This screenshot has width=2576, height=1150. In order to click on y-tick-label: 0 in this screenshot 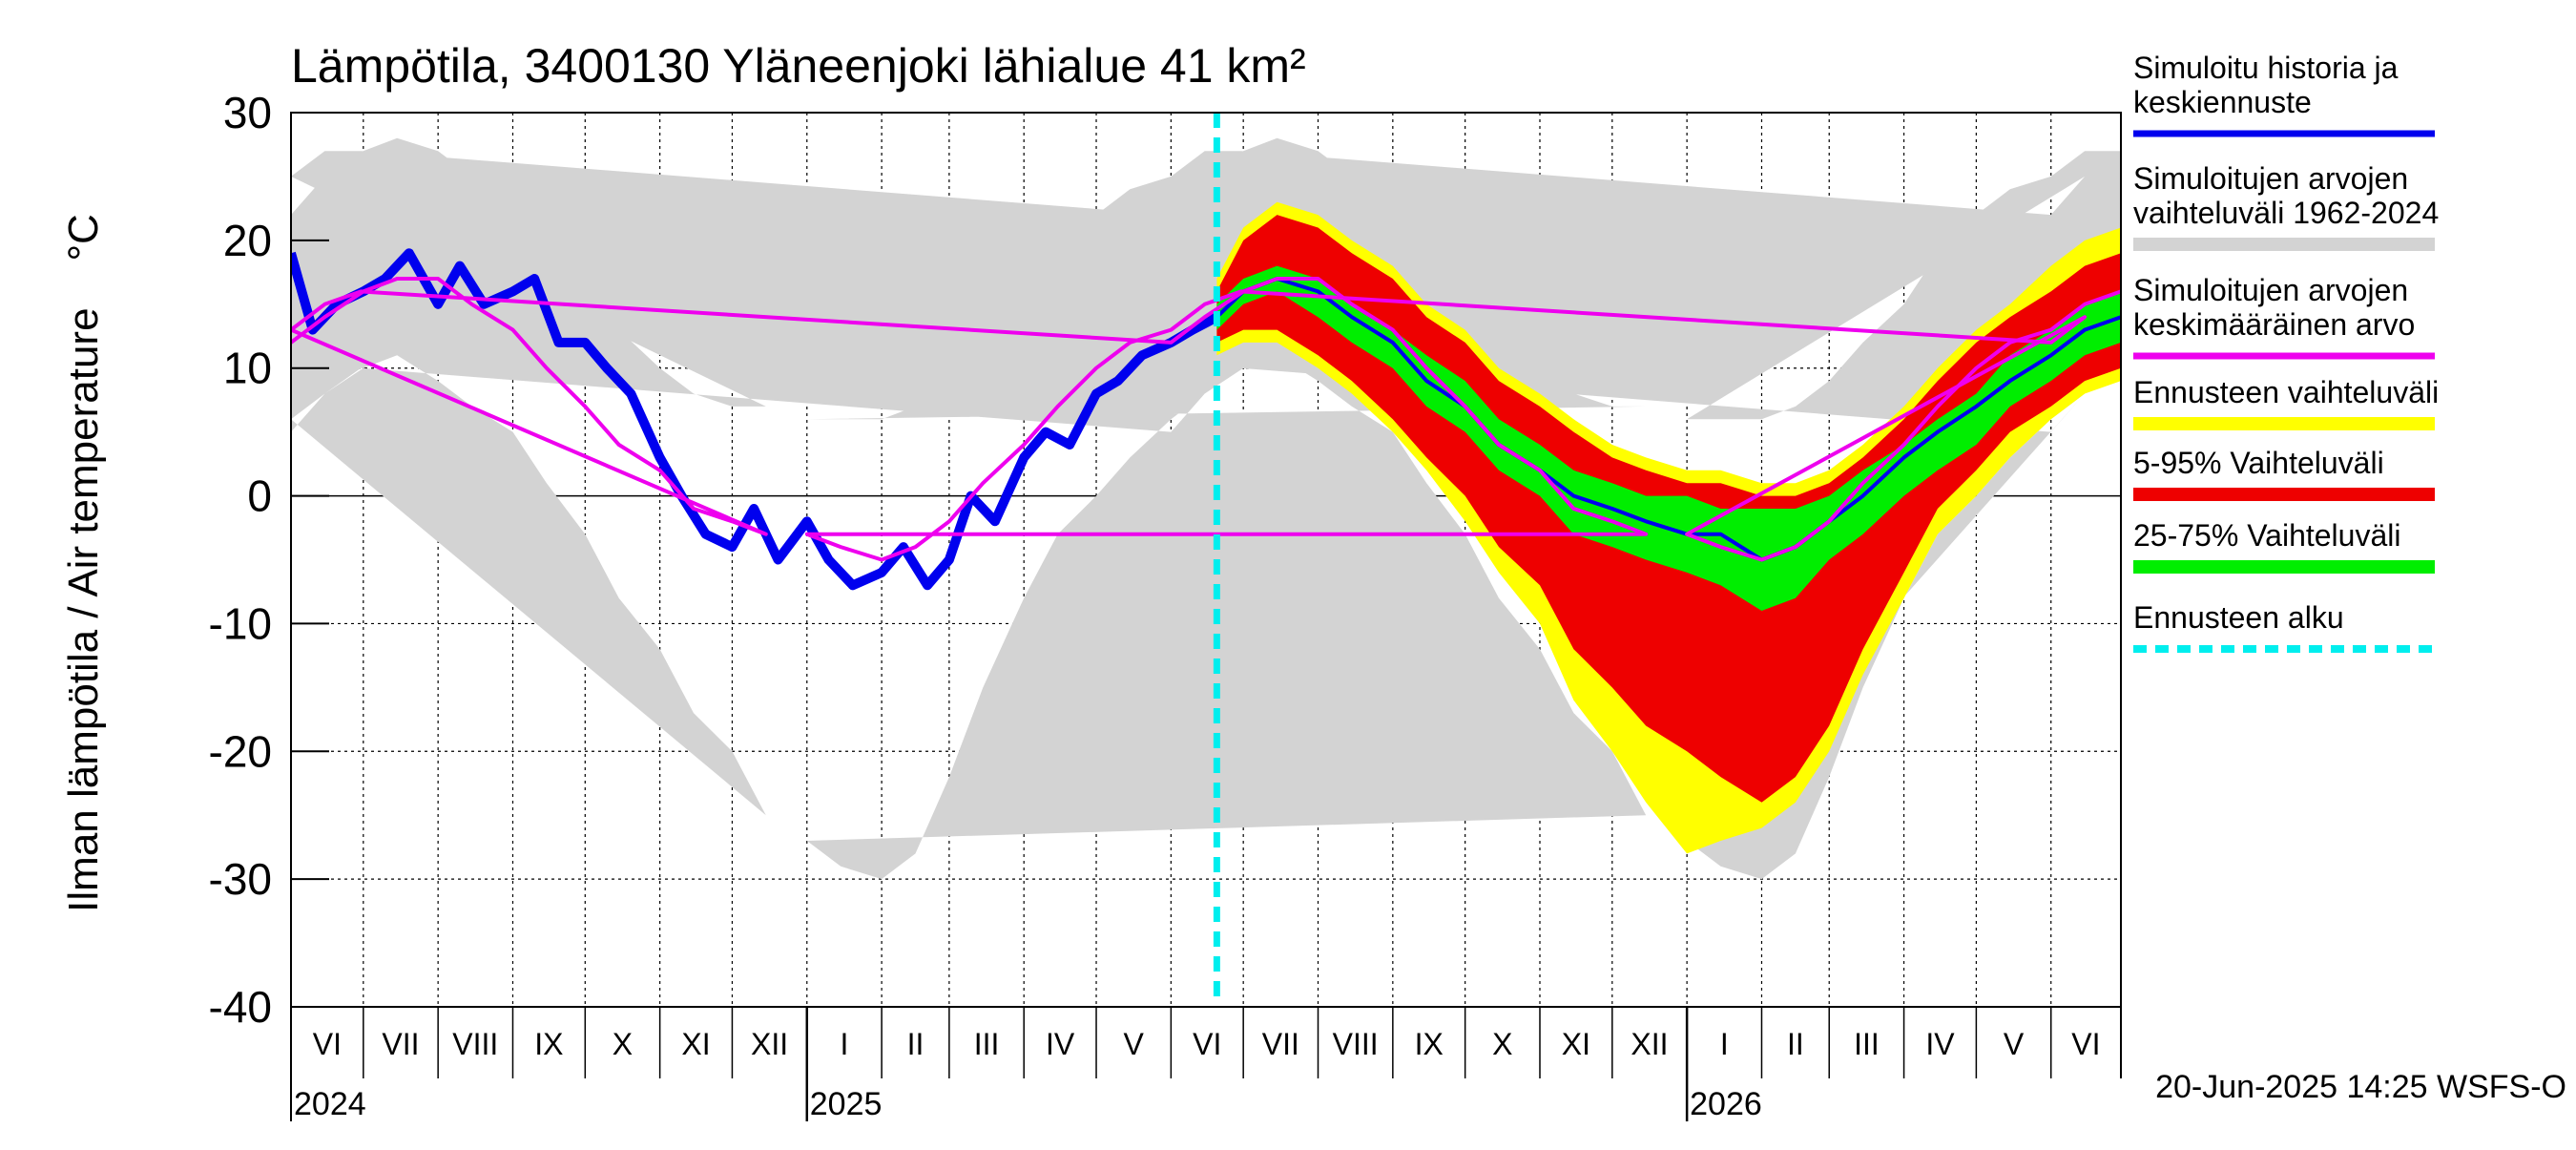, I will do `click(259, 496)`.